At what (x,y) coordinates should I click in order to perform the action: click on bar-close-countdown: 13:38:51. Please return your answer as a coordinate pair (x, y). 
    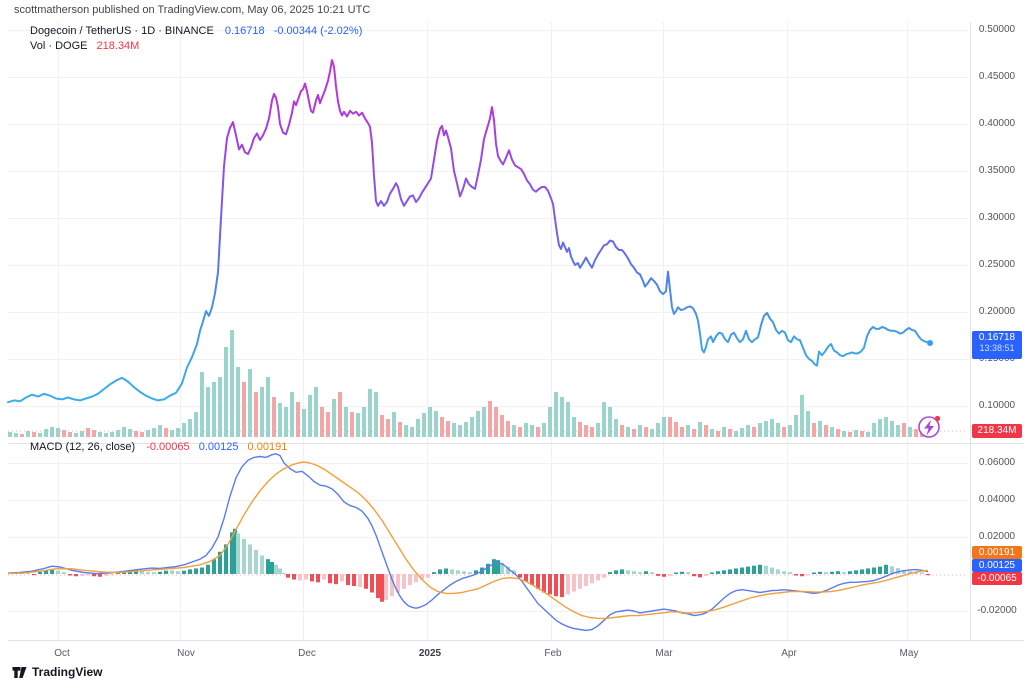
    Looking at the image, I should click on (997, 348).